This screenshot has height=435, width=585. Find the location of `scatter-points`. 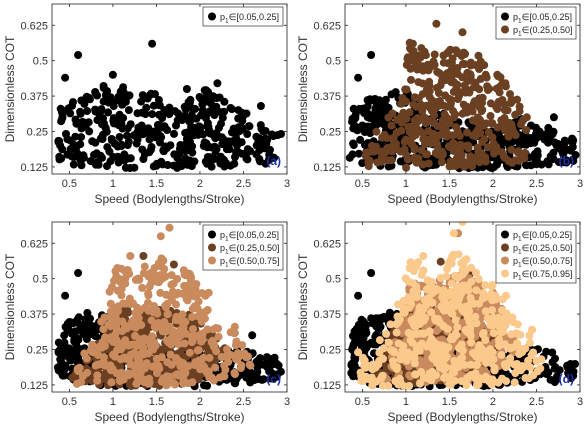

scatter-points is located at coordinates (462, 96).